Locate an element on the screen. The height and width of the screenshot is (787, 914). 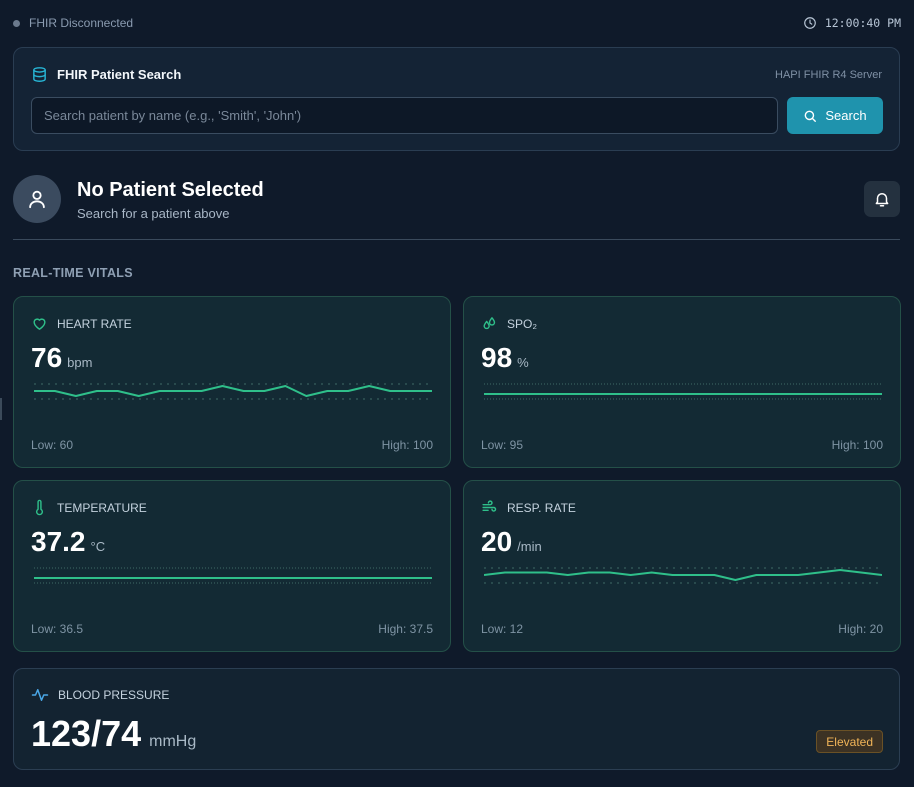
patient-subtitle: Search for a patient above is located at coordinates (153, 213).